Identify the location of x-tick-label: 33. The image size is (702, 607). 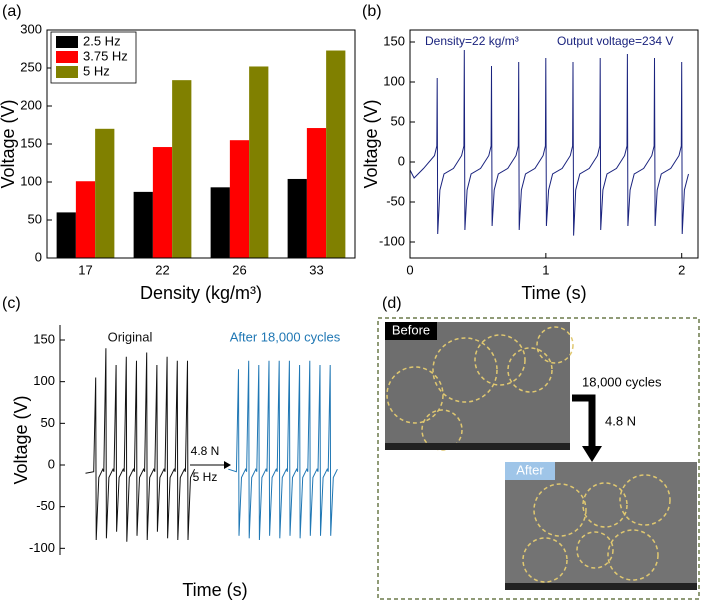
(316, 269).